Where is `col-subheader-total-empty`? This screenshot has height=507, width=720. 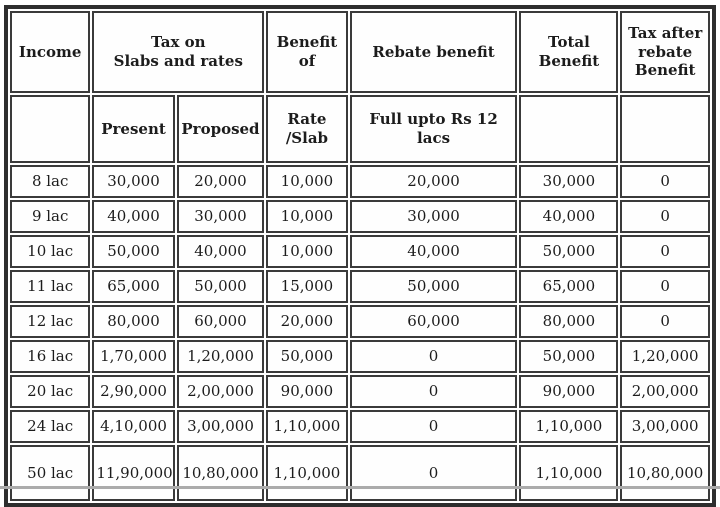 col-subheader-total-empty is located at coordinates (569, 129).